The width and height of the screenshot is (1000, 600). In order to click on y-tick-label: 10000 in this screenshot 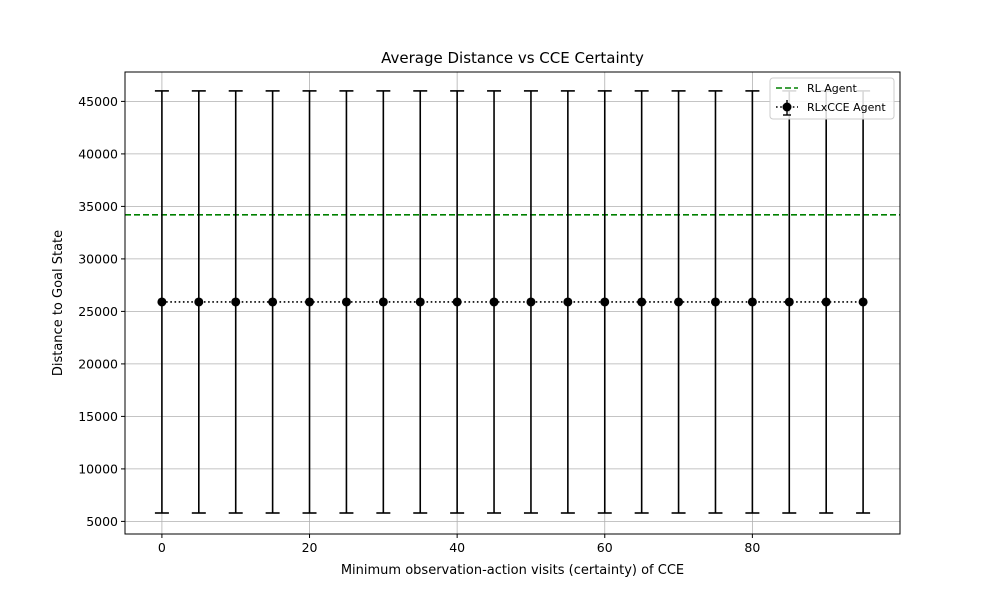, I will do `click(98, 468)`.